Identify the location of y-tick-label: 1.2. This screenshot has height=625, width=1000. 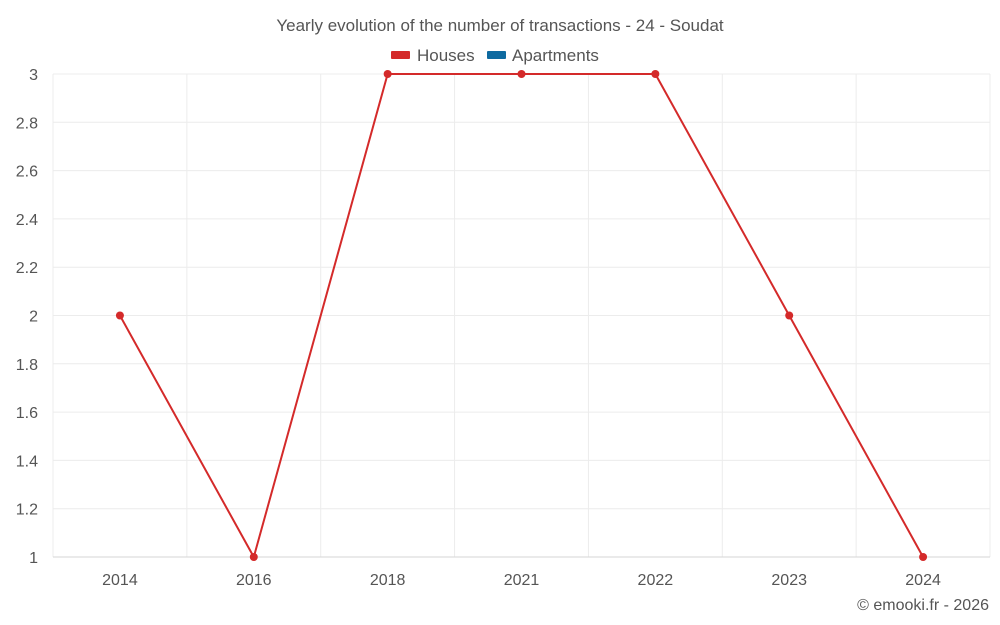
(27, 510).